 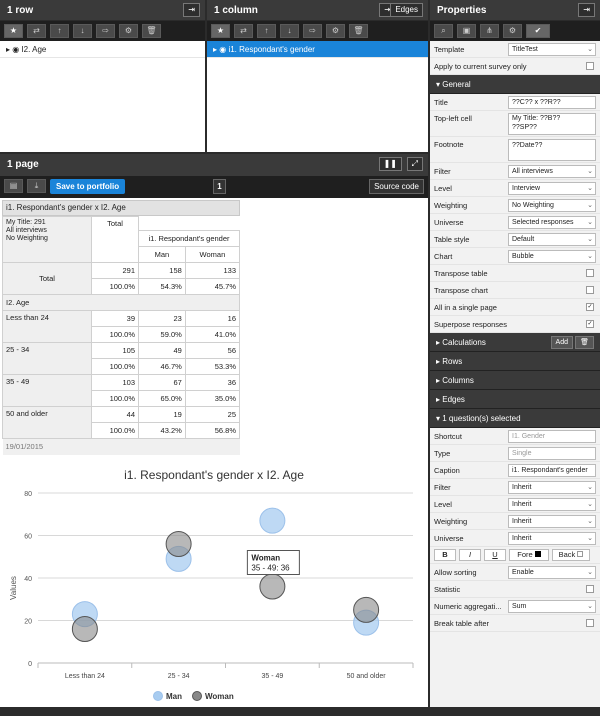 I want to click on section-general: ▾ General, so click(x=515, y=84).